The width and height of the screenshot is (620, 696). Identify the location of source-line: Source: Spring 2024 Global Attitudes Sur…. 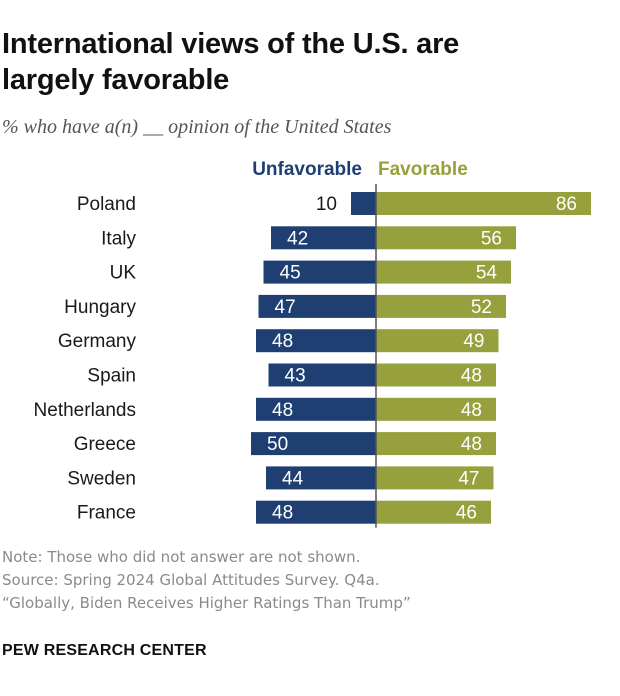
(191, 580).